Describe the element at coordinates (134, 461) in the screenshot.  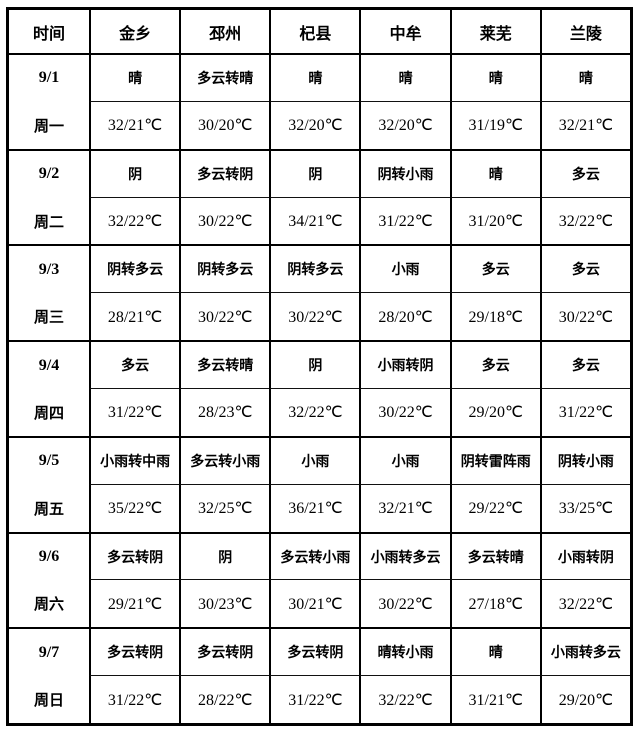
I see `weather-cell: 小雨转中雨` at that location.